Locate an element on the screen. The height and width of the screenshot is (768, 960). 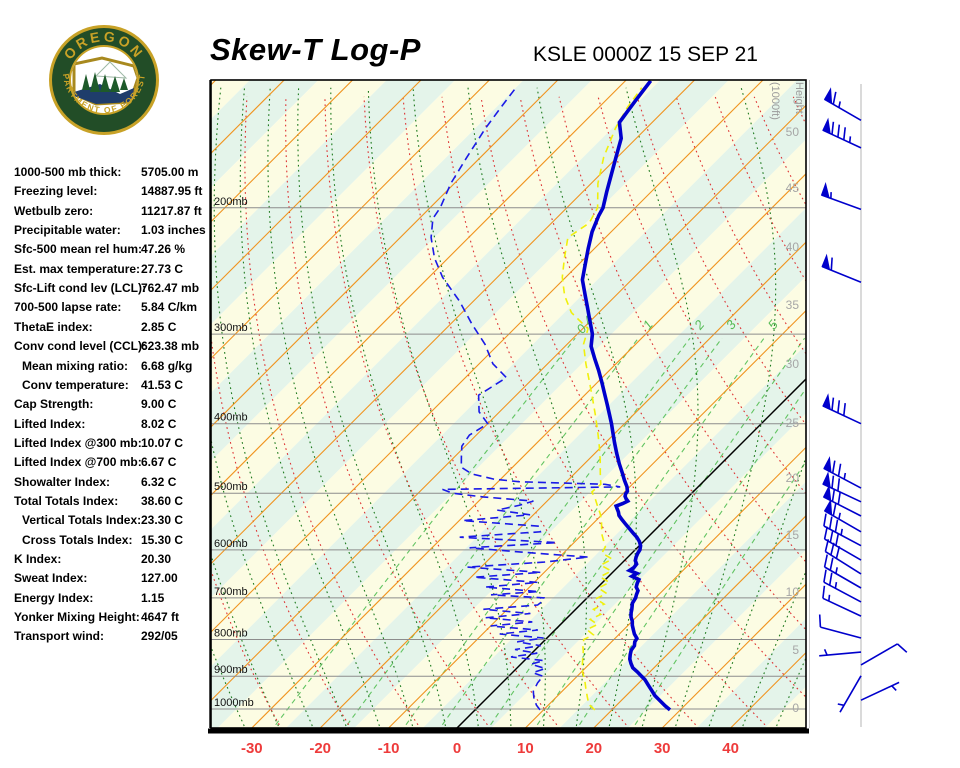
index-row: Showalter Index: 6.32 C is located at coordinates (111, 484).